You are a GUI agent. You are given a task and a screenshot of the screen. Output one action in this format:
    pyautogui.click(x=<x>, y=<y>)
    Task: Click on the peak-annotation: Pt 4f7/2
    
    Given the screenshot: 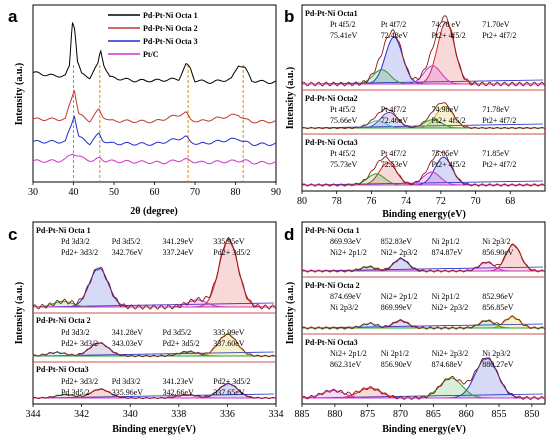 What is the action you would take?
    pyautogui.click(x=394, y=109)
    